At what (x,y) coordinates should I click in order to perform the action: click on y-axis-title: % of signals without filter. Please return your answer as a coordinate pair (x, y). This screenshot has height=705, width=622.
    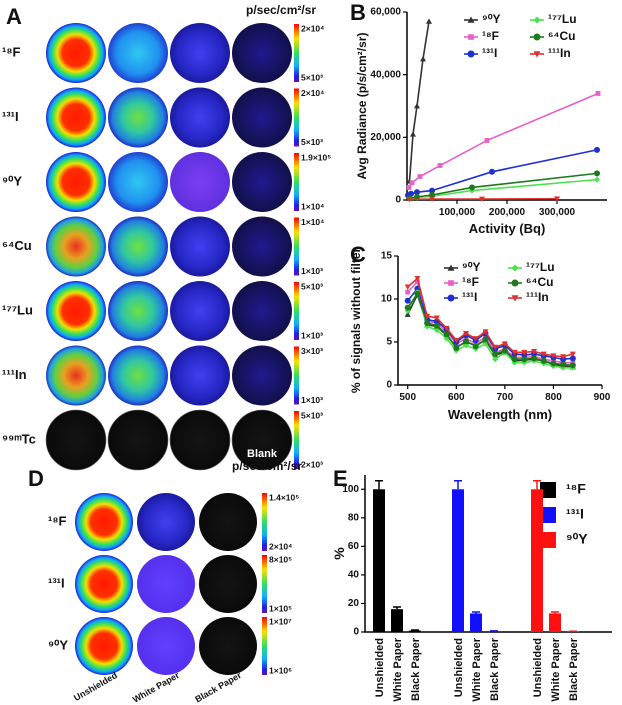
    Looking at the image, I should click on (356, 321).